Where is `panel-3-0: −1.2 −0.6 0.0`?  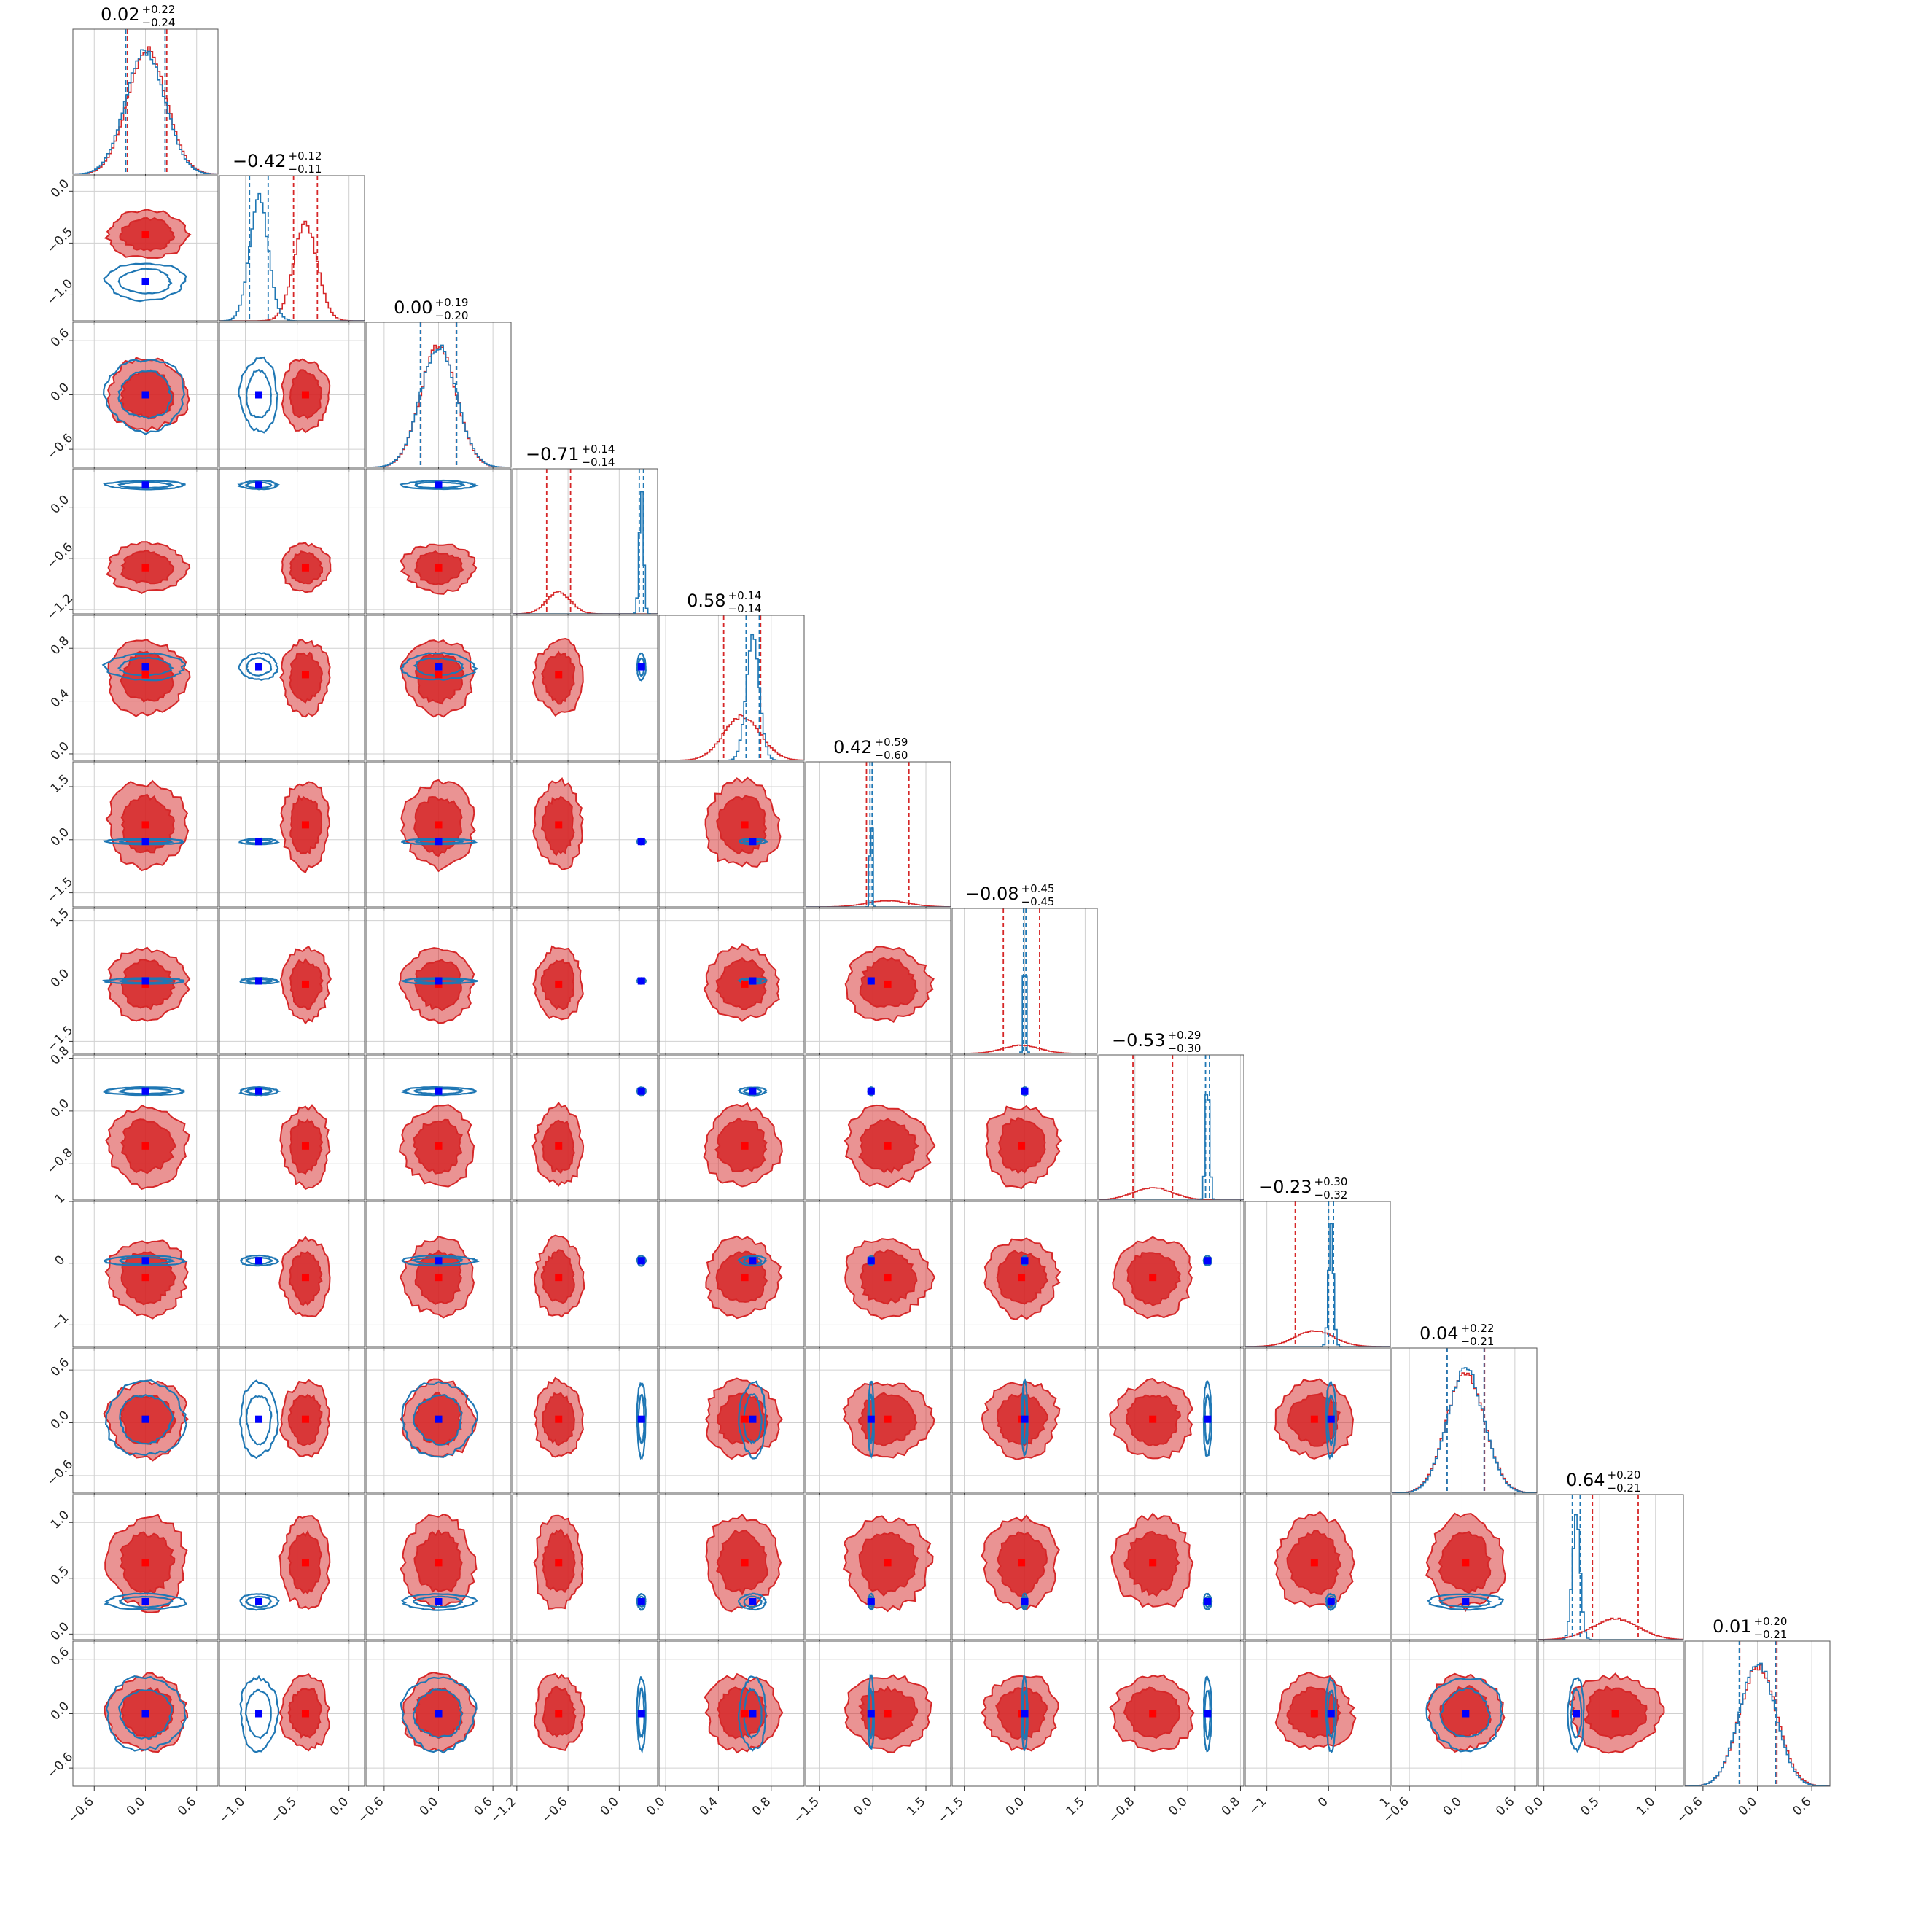
panel-3-0: −1.2 −0.6 0.0 is located at coordinates (131, 545).